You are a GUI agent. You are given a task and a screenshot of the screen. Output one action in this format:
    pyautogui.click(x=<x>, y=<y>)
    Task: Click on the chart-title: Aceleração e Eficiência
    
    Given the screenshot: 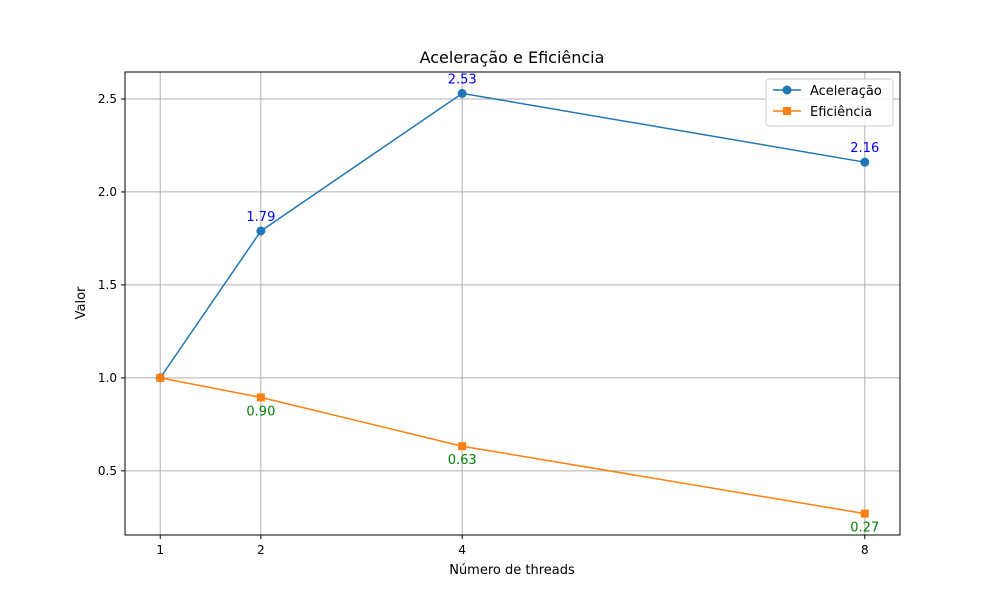 What is the action you would take?
    pyautogui.click(x=512, y=57)
    